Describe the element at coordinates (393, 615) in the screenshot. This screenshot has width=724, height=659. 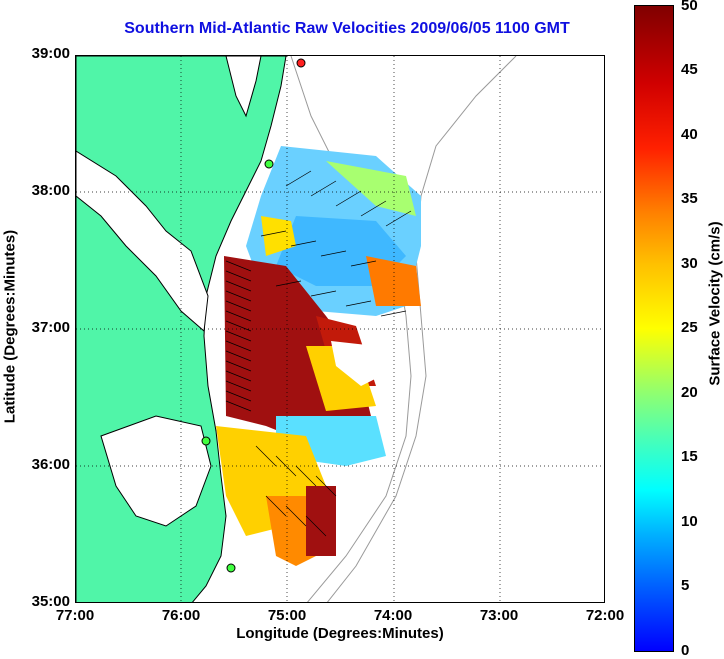
I see `x-tick: 74:00` at that location.